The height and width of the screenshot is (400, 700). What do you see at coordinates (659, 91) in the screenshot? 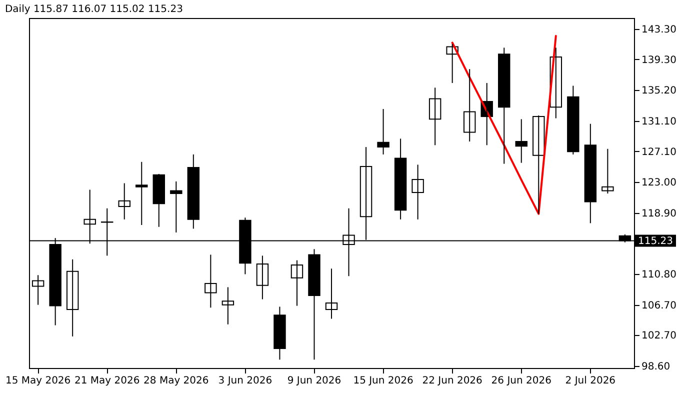
I see `y-tick-label: 135.20` at bounding box center [659, 91].